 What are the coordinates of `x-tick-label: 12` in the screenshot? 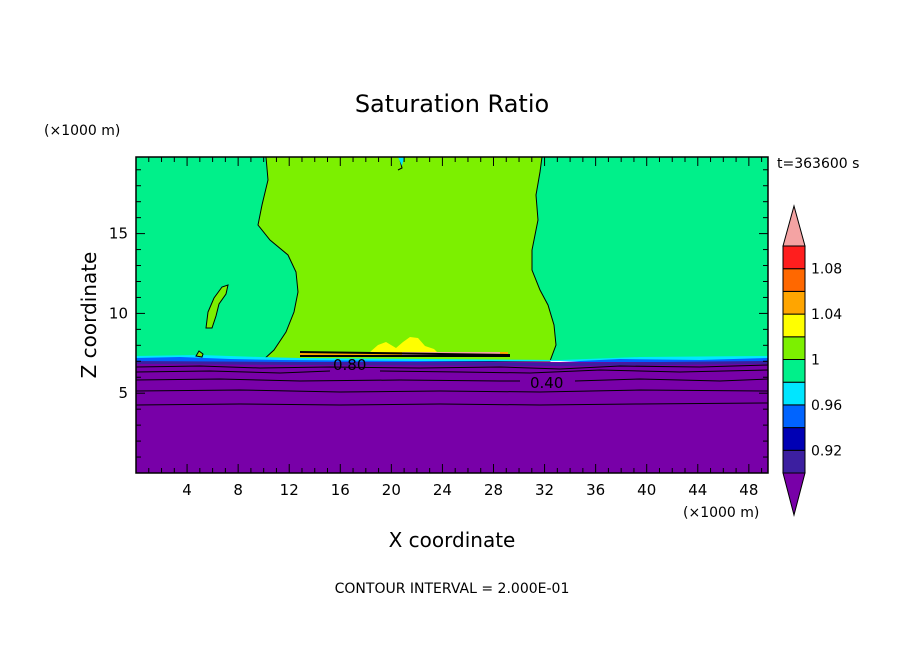 It's located at (289, 490).